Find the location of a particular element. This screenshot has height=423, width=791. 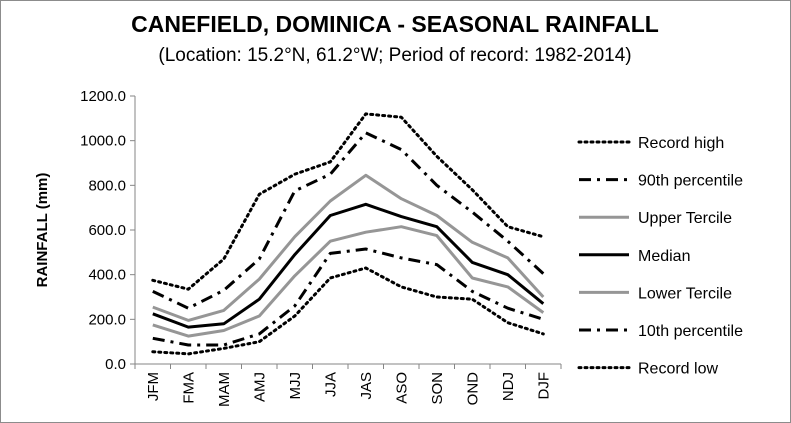

legend-label: Median is located at coordinates (664, 256).